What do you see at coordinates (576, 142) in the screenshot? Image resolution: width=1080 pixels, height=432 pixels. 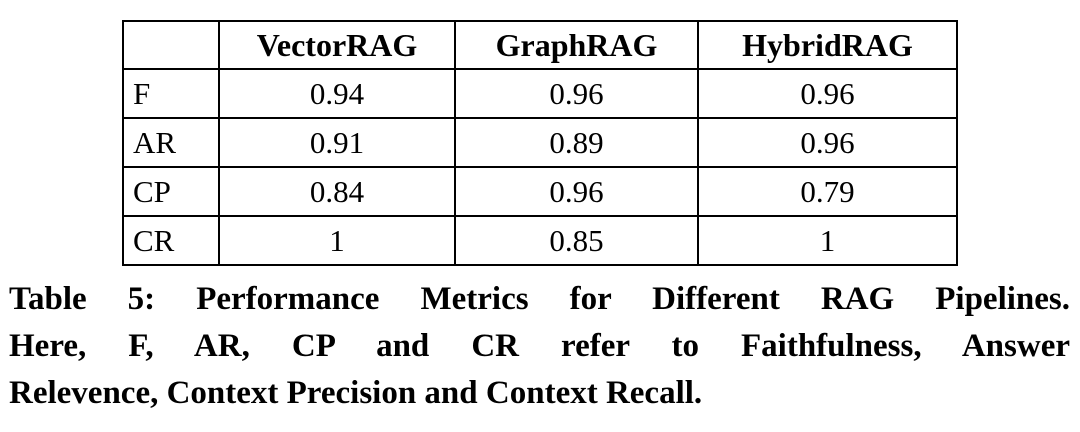 I see `table-cell: 0.89` at bounding box center [576, 142].